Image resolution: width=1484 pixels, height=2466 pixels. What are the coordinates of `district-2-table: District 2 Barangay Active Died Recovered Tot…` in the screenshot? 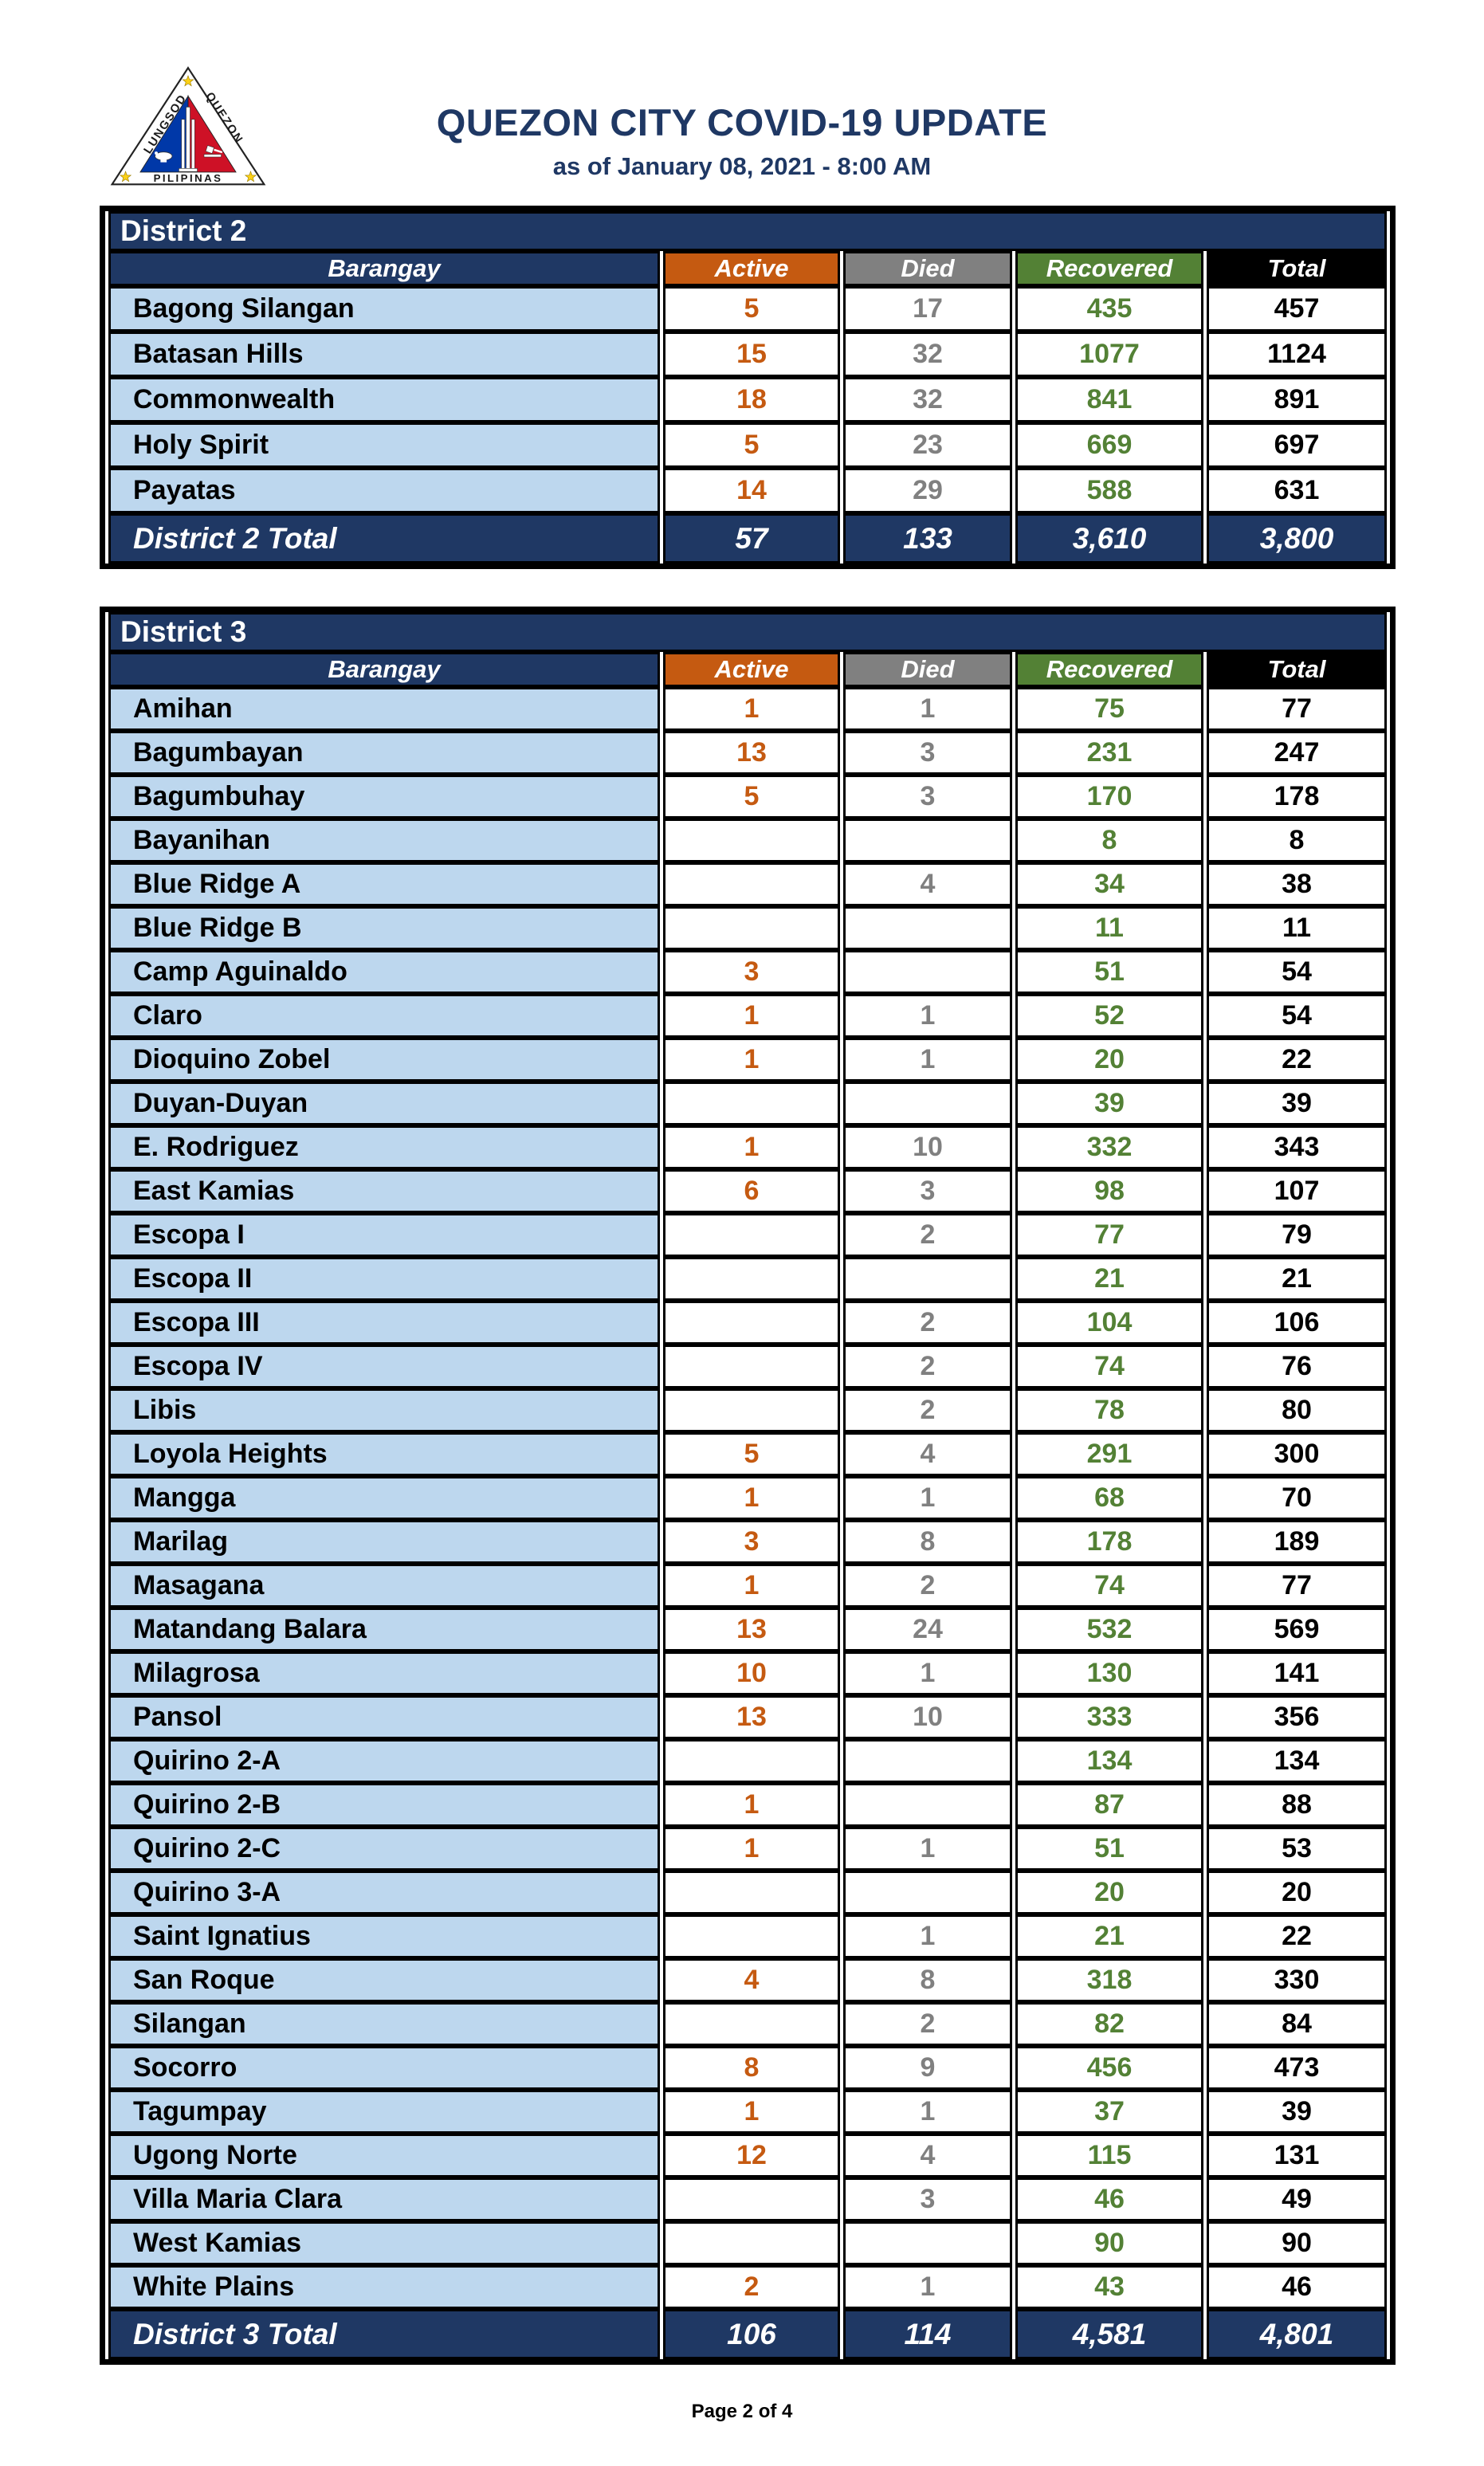 It's located at (748, 387).